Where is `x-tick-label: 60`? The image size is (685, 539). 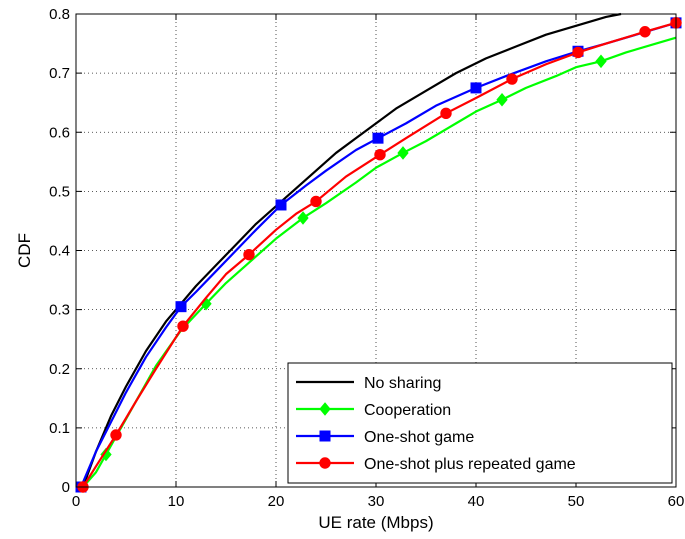
x-tick-label: 60 is located at coordinates (676, 501).